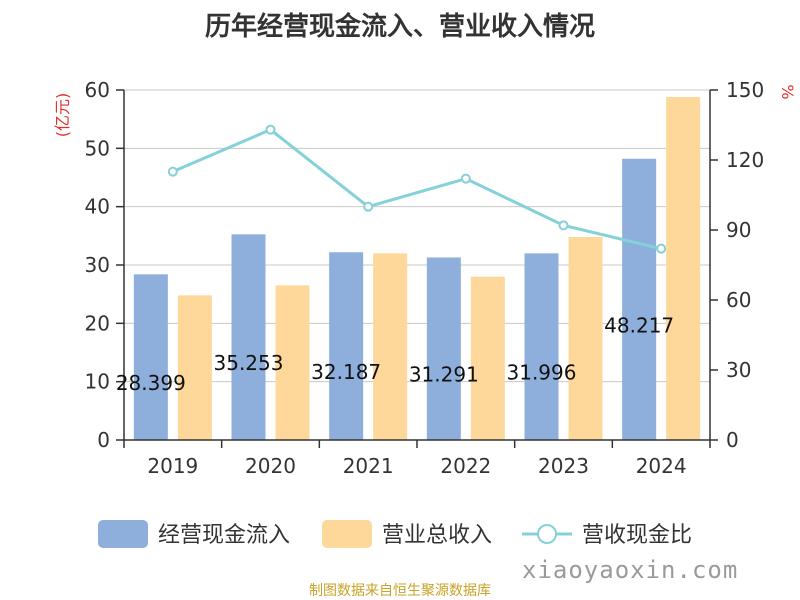 The width and height of the screenshot is (800, 600). Describe the element at coordinates (400, 591) in the screenshot. I see `source-note: 制图数据来自恒生聚源数据库` at that location.